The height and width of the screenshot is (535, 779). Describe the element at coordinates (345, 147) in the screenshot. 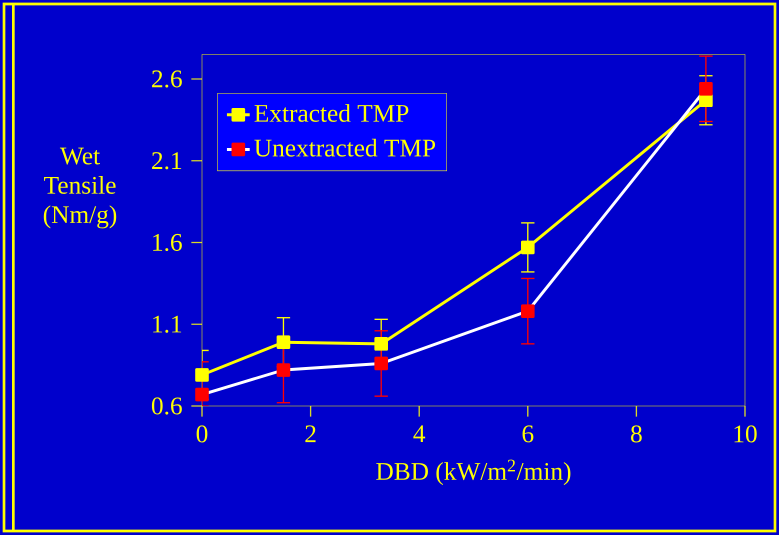

I see `legend-label: Unextracted TMP` at that location.